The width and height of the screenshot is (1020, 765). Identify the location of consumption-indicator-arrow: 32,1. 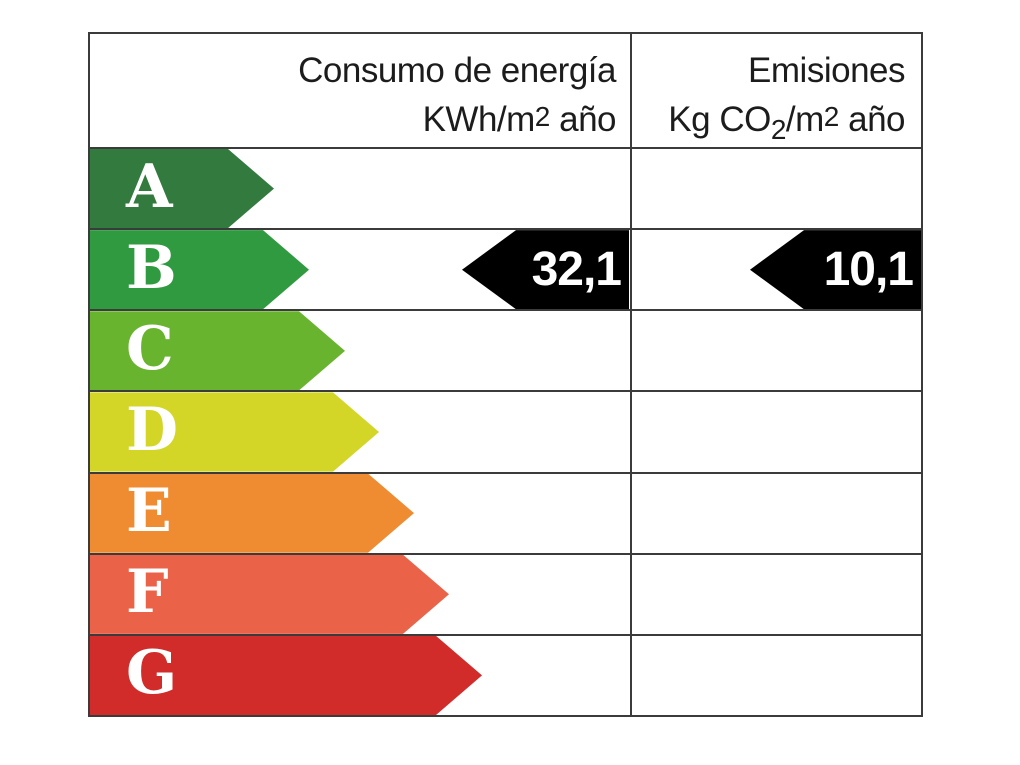
(545, 270).